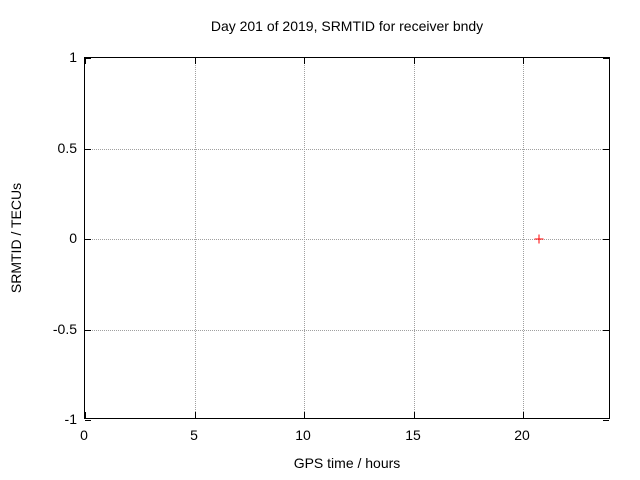 This screenshot has width=640, height=480. I want to click on marker-vertical-bar, so click(539, 239).